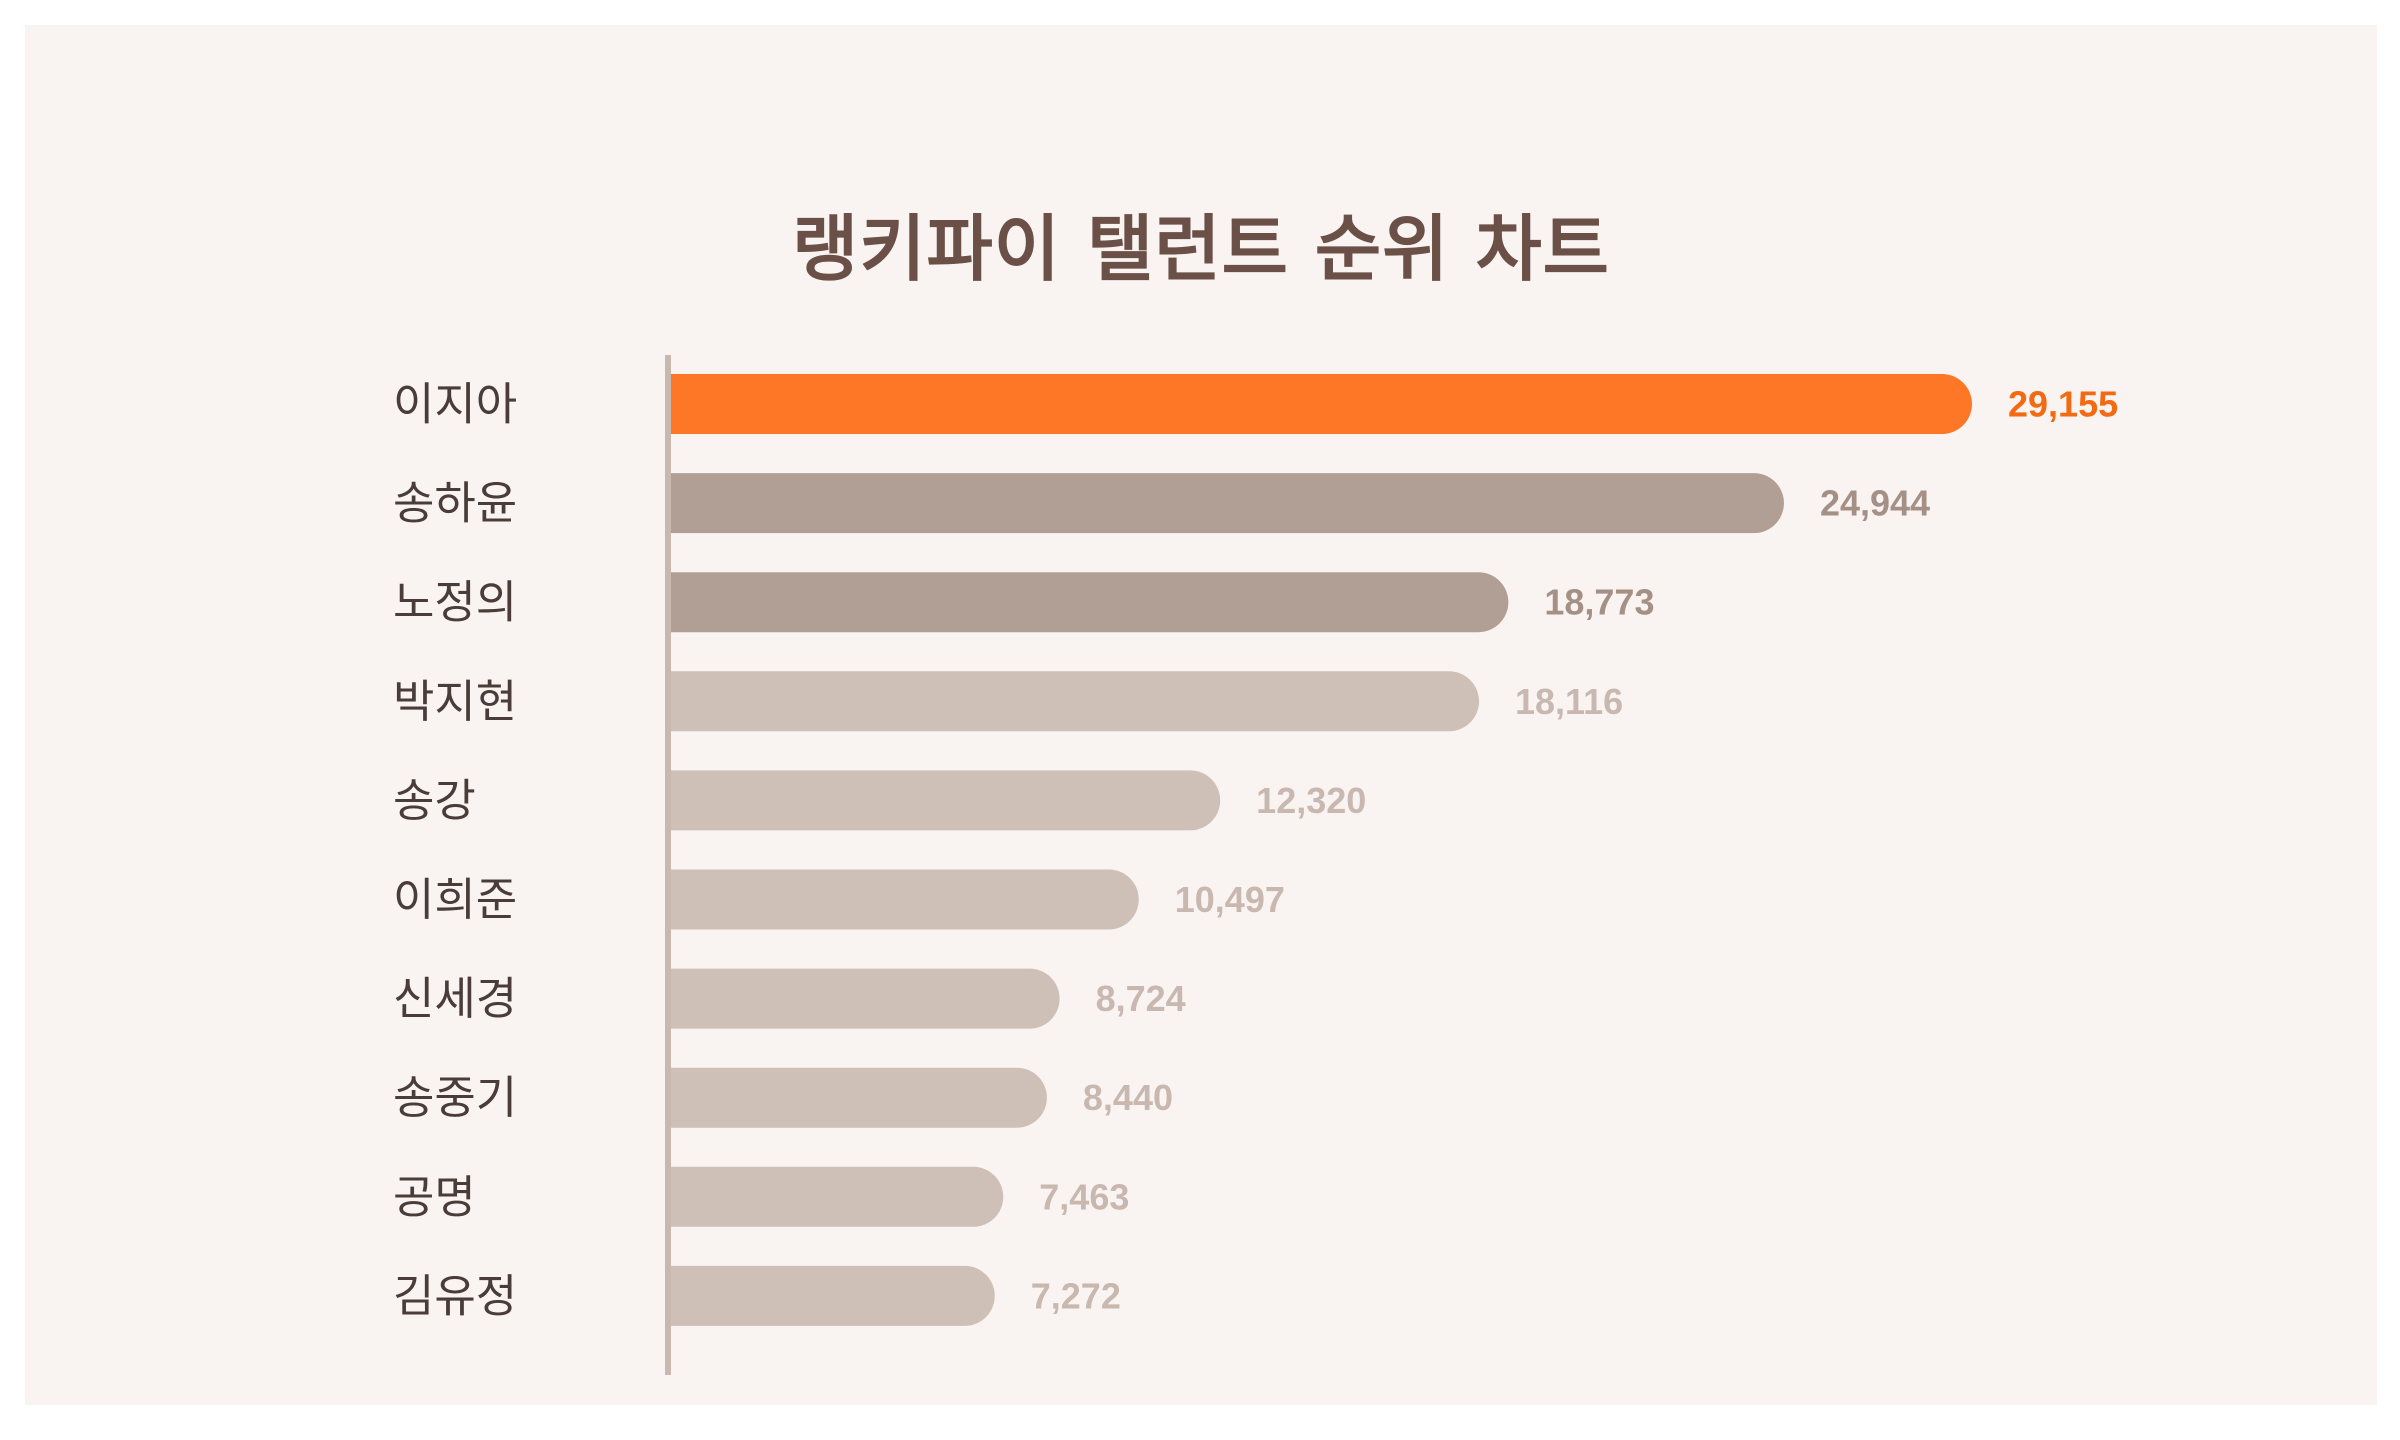 Image resolution: width=2400 pixels, height=1440 pixels. Describe the element at coordinates (1201, 249) in the screenshot. I see `chart-title: 랭키파이 탤런트 순위 차트` at that location.